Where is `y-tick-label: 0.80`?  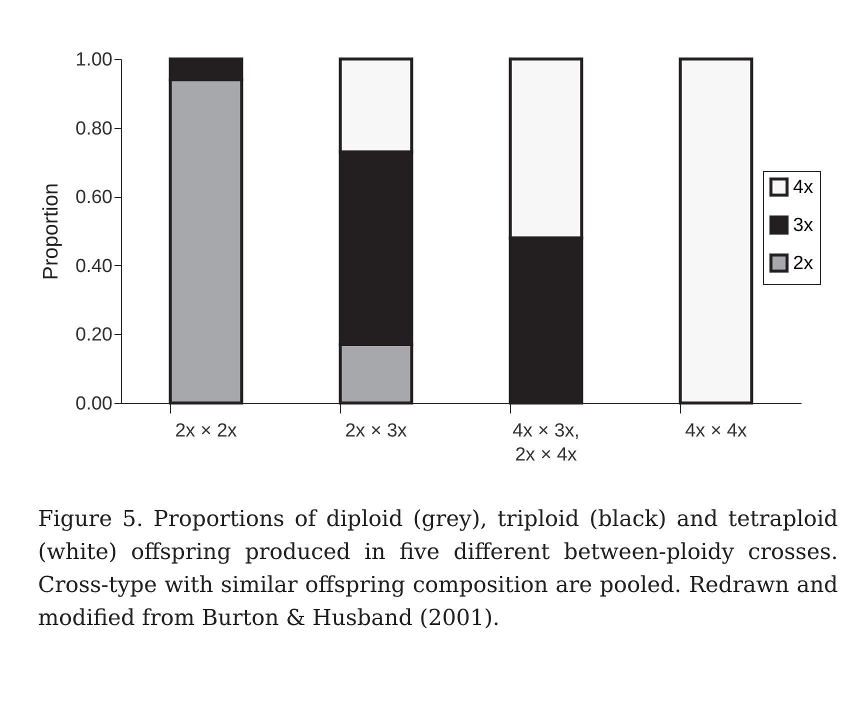
y-tick-label: 0.80 is located at coordinates (94, 129).